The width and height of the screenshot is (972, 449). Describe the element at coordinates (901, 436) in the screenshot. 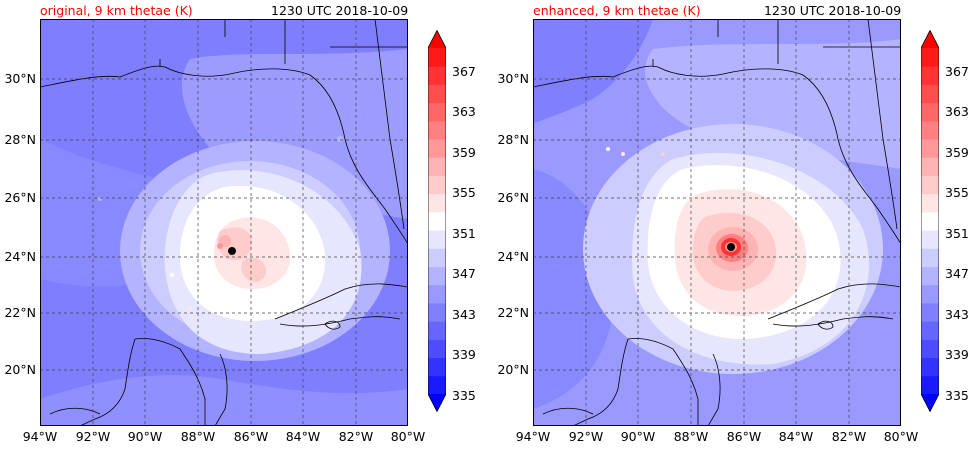

I see `lon-label: 80°W` at that location.